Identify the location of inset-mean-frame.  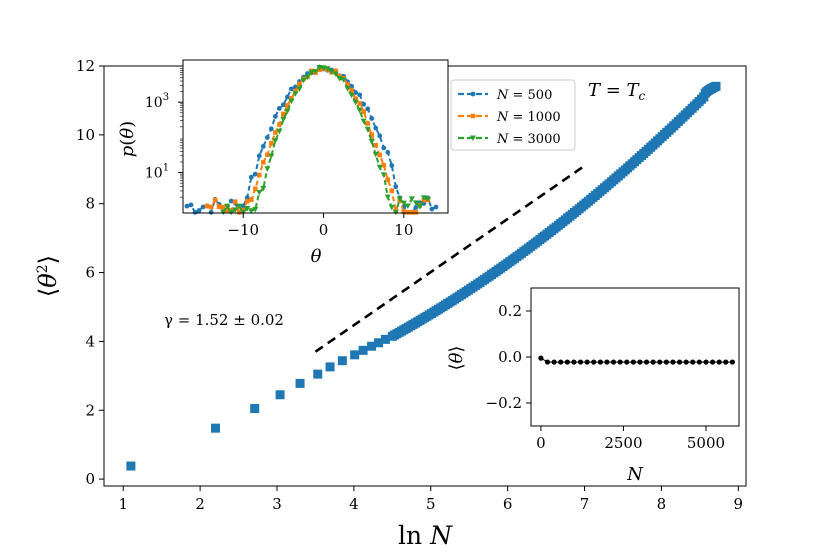
(635, 357).